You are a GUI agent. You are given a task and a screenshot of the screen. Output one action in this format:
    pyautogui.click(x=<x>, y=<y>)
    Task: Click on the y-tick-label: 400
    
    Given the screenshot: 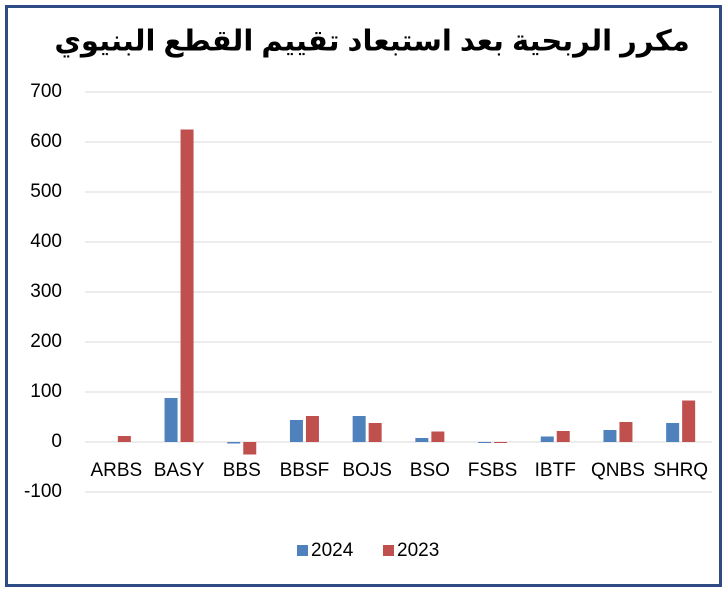 What is the action you would take?
    pyautogui.click(x=46, y=241)
    